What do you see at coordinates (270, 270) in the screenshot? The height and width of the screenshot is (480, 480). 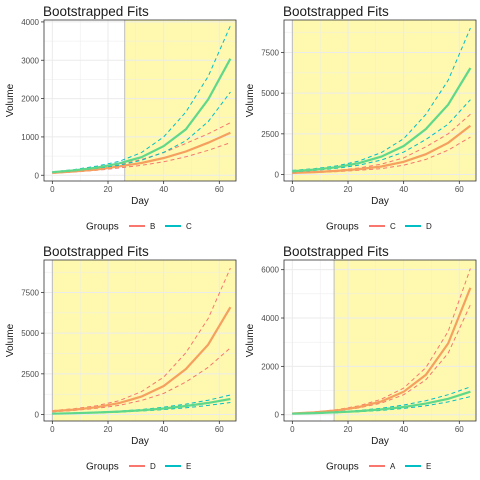 I see `y-tick-label: 6000` at bounding box center [270, 270].